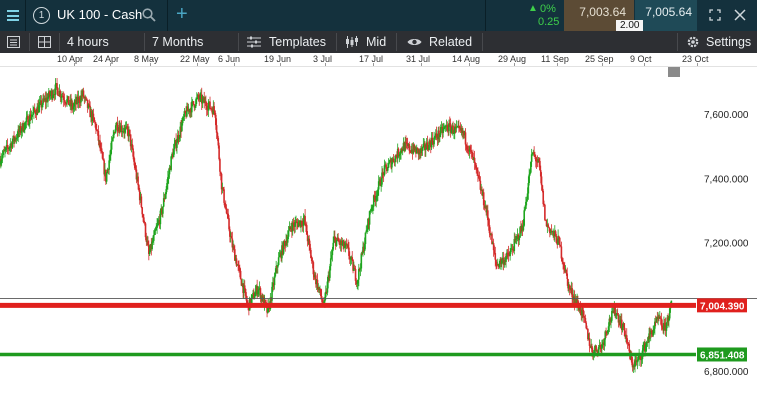  I want to click on price-axis: 7,600.000 7,400.000 7,200.000 6,800.000, so click(726, 244).